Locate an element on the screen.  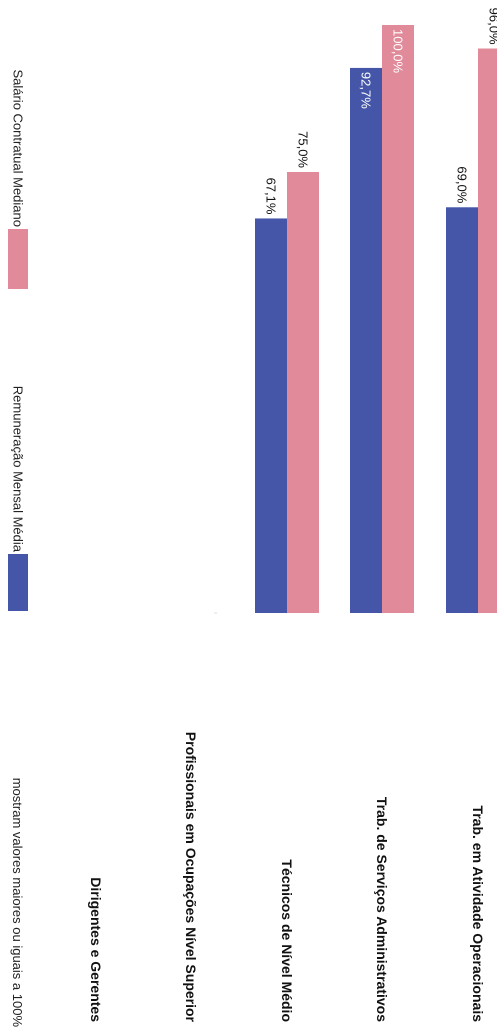
bar-remuneracao-administrativos is located at coordinates (366, 340).